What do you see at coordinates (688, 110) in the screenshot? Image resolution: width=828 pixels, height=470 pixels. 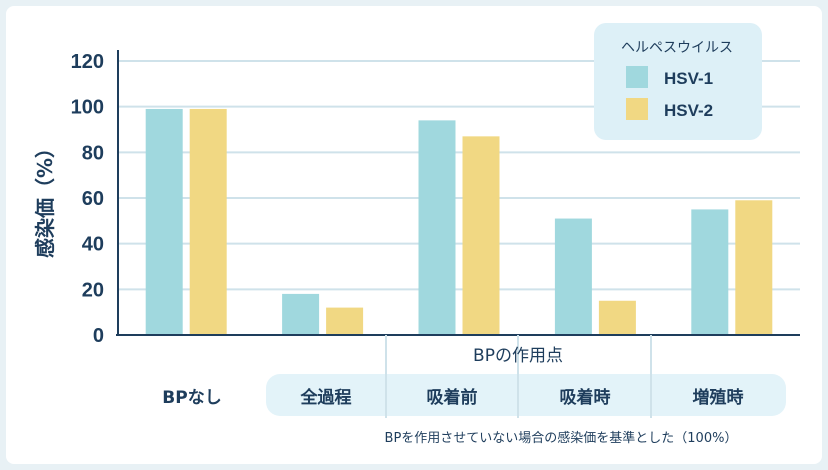 I see `legend-label-hsv-2: HSV-2` at bounding box center [688, 110].